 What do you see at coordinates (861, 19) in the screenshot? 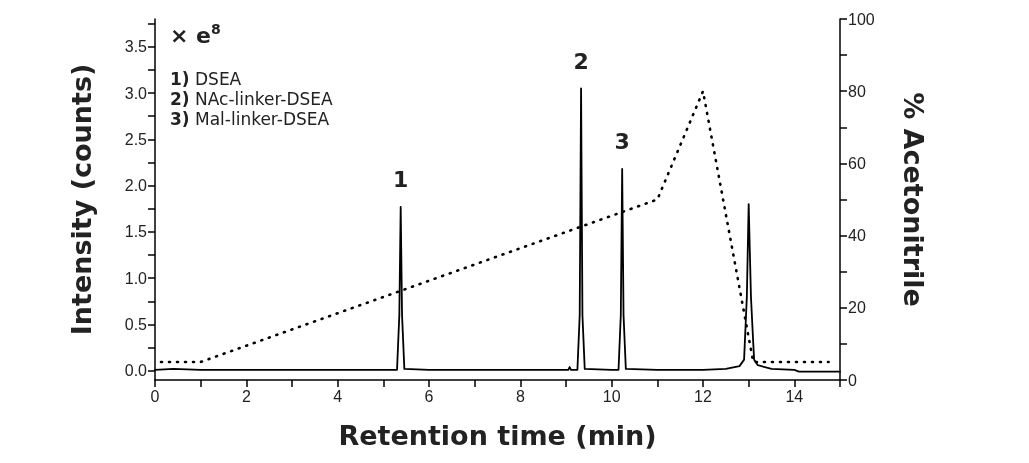
I see `y2-tick-label: 100` at bounding box center [861, 19].